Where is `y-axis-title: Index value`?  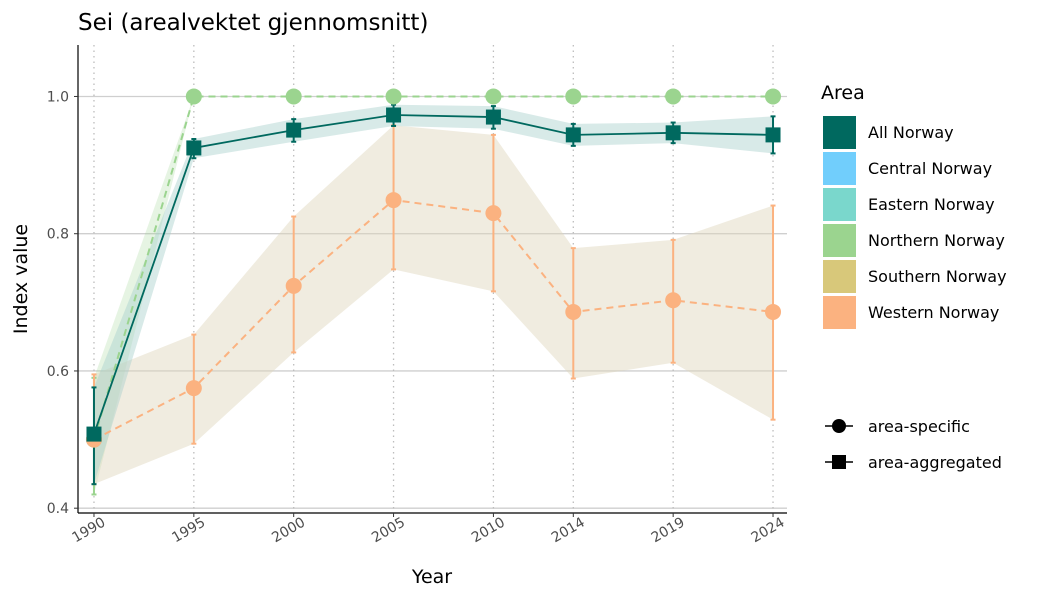
y-axis-title: Index value is located at coordinates (21, 279).